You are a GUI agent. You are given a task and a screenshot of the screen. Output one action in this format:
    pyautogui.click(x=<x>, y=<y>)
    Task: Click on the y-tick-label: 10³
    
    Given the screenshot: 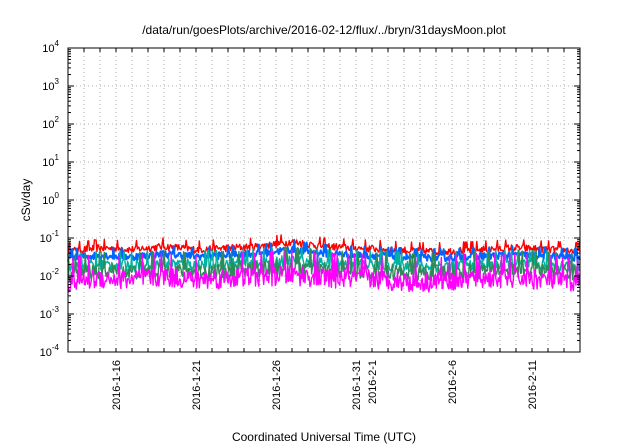 What is the action you would take?
    pyautogui.click(x=50, y=85)
    